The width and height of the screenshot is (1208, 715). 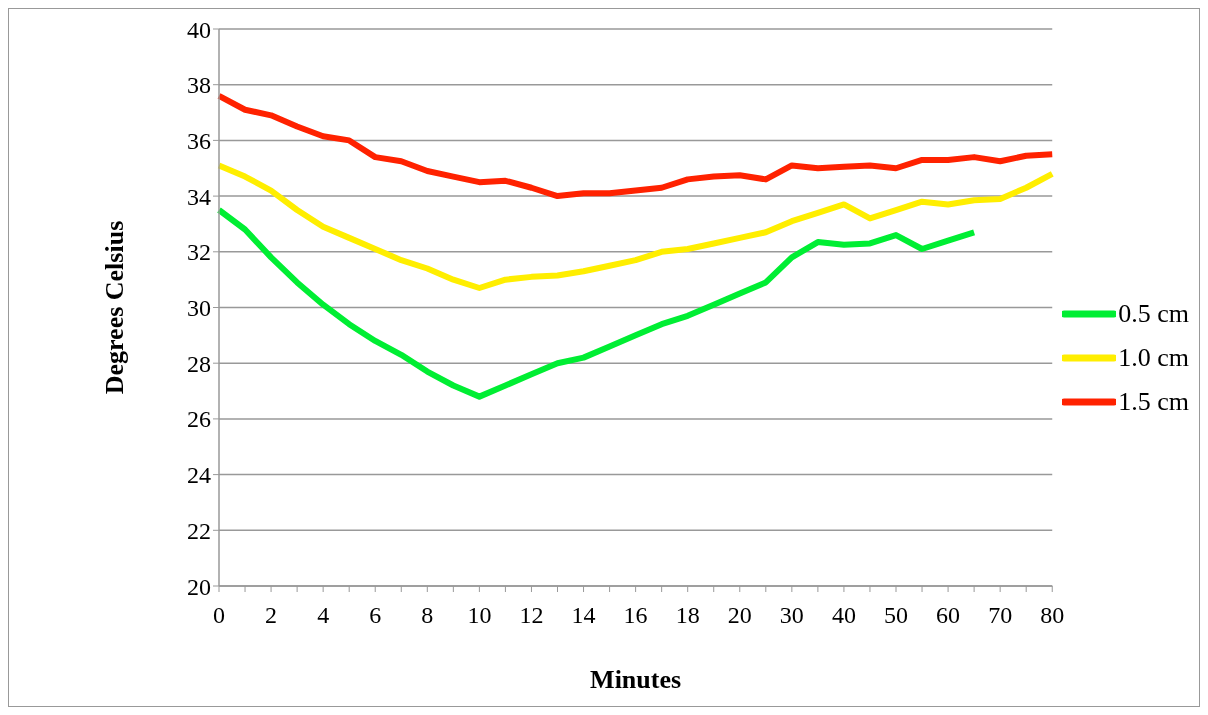 I want to click on x-tick-label: 20, so click(x=739, y=615).